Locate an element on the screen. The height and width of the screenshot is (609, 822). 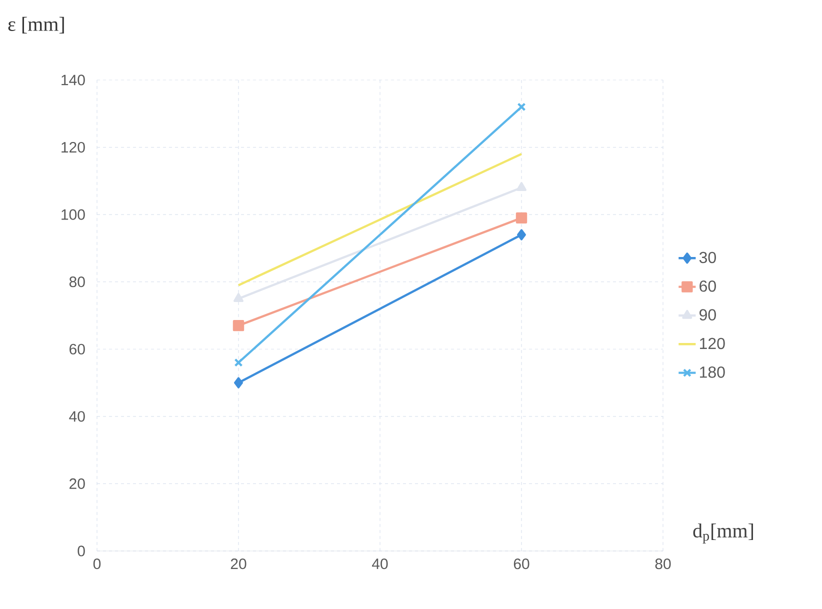
legend-label: 30 is located at coordinates (707, 258).